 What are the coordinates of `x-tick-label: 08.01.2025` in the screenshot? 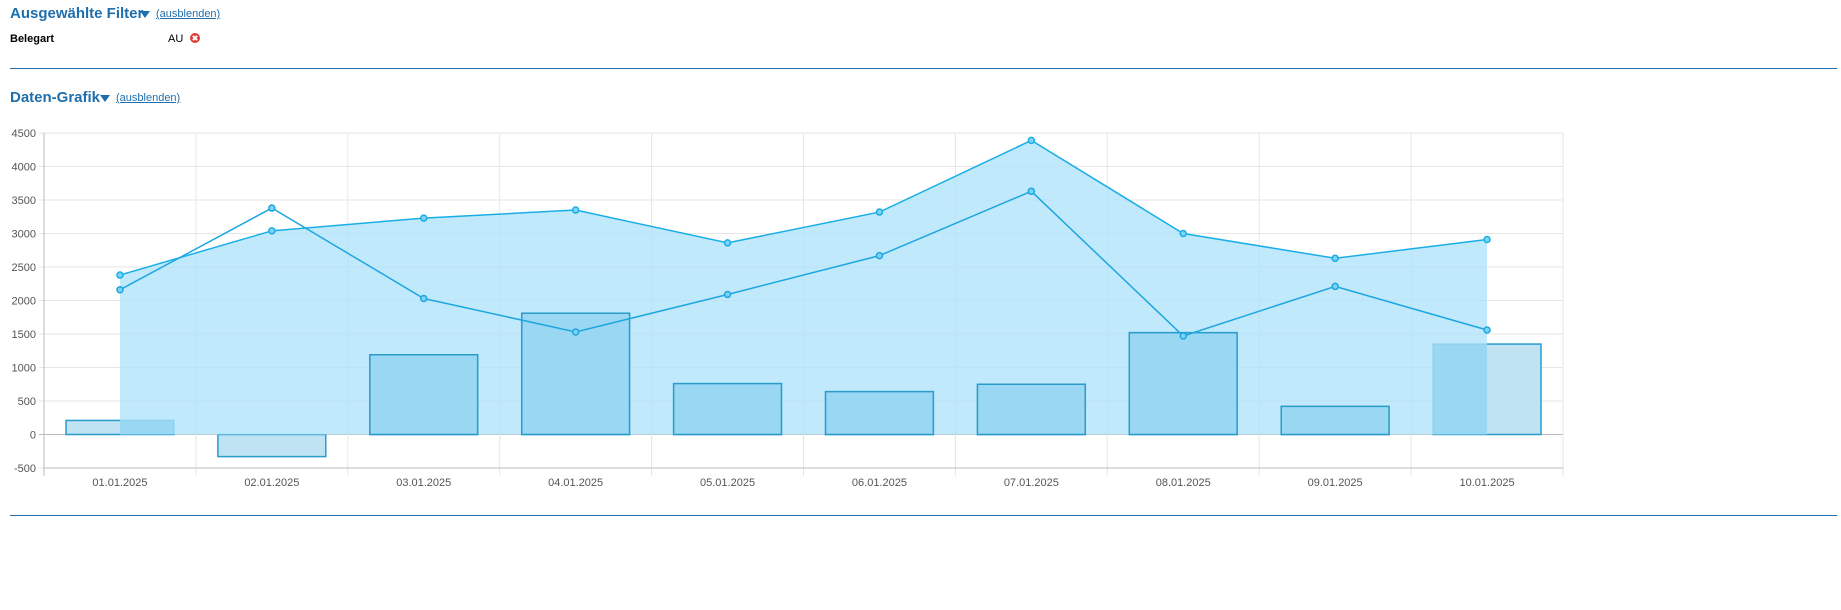 It's located at (1183, 483).